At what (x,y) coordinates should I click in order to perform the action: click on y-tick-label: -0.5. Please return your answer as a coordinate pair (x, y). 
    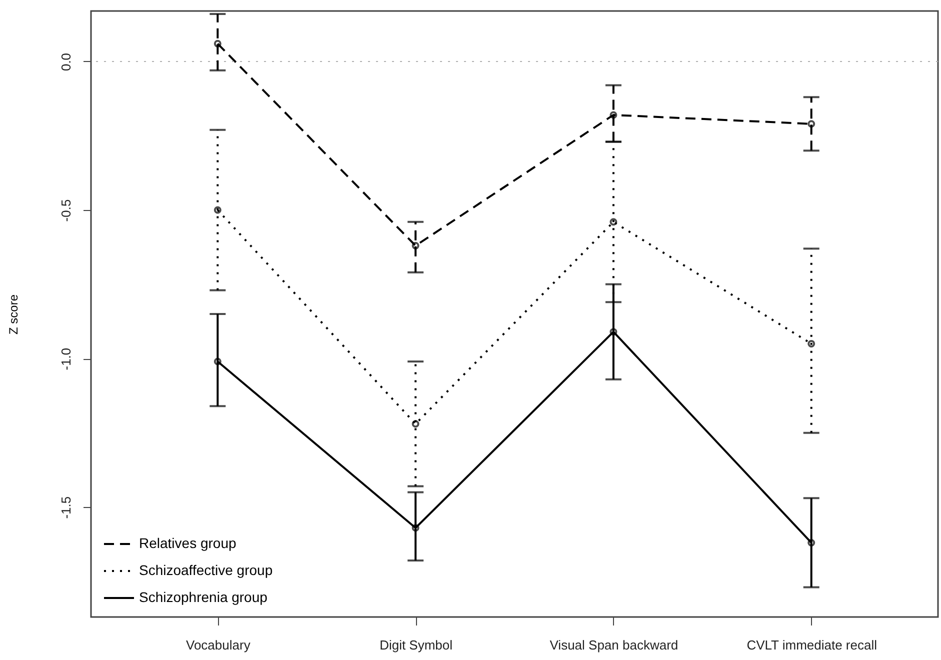
    Looking at the image, I should click on (66, 210).